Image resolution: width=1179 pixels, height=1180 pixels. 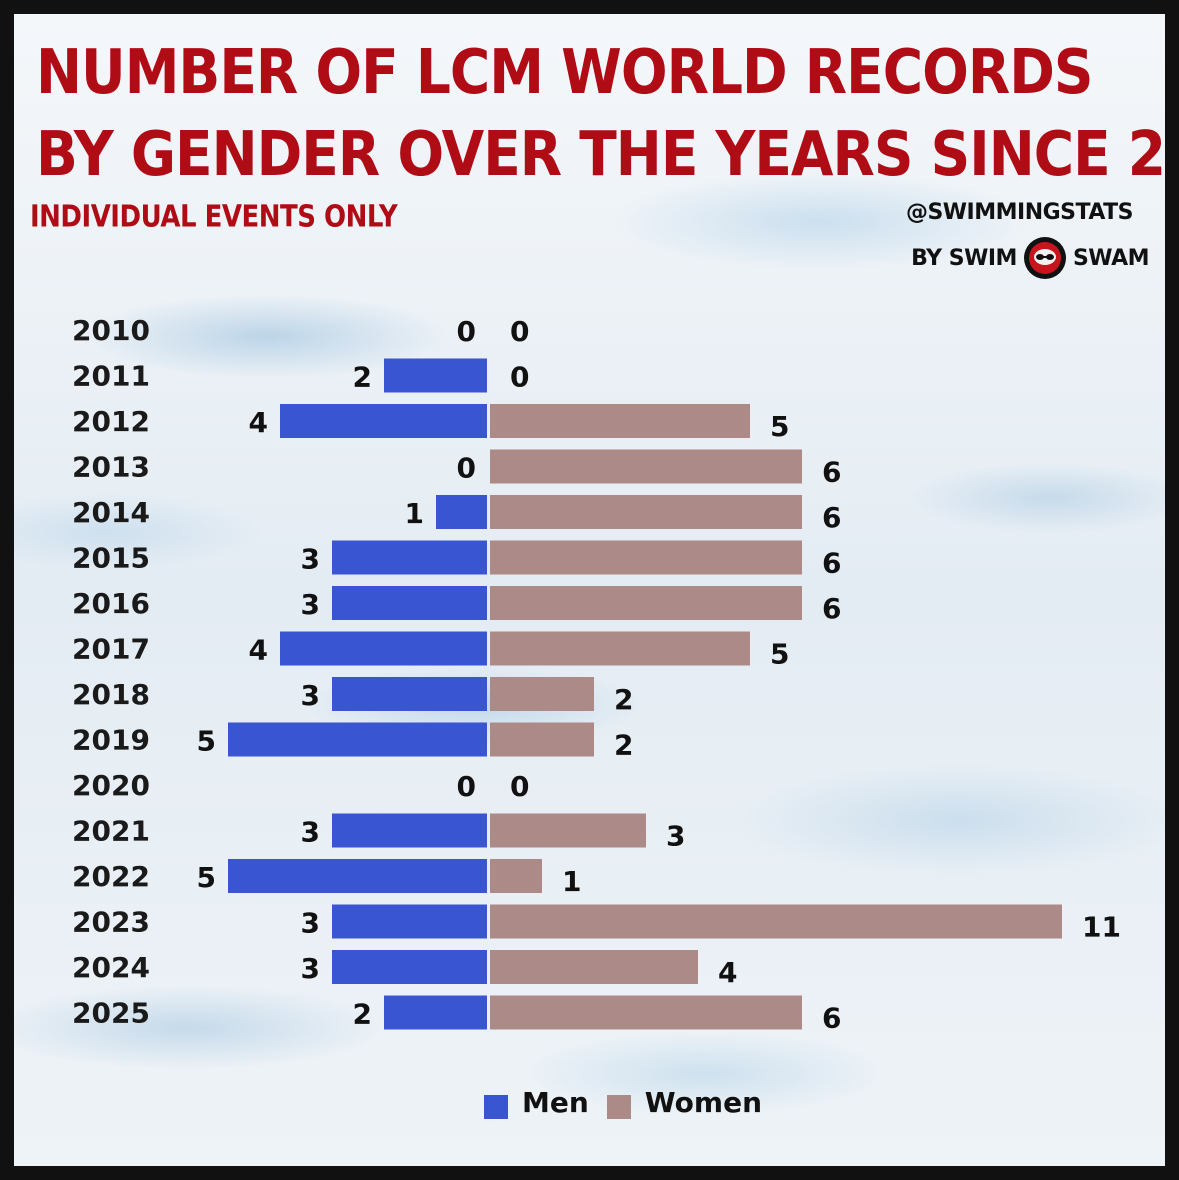 I want to click on bar-women-2021, so click(x=568, y=830).